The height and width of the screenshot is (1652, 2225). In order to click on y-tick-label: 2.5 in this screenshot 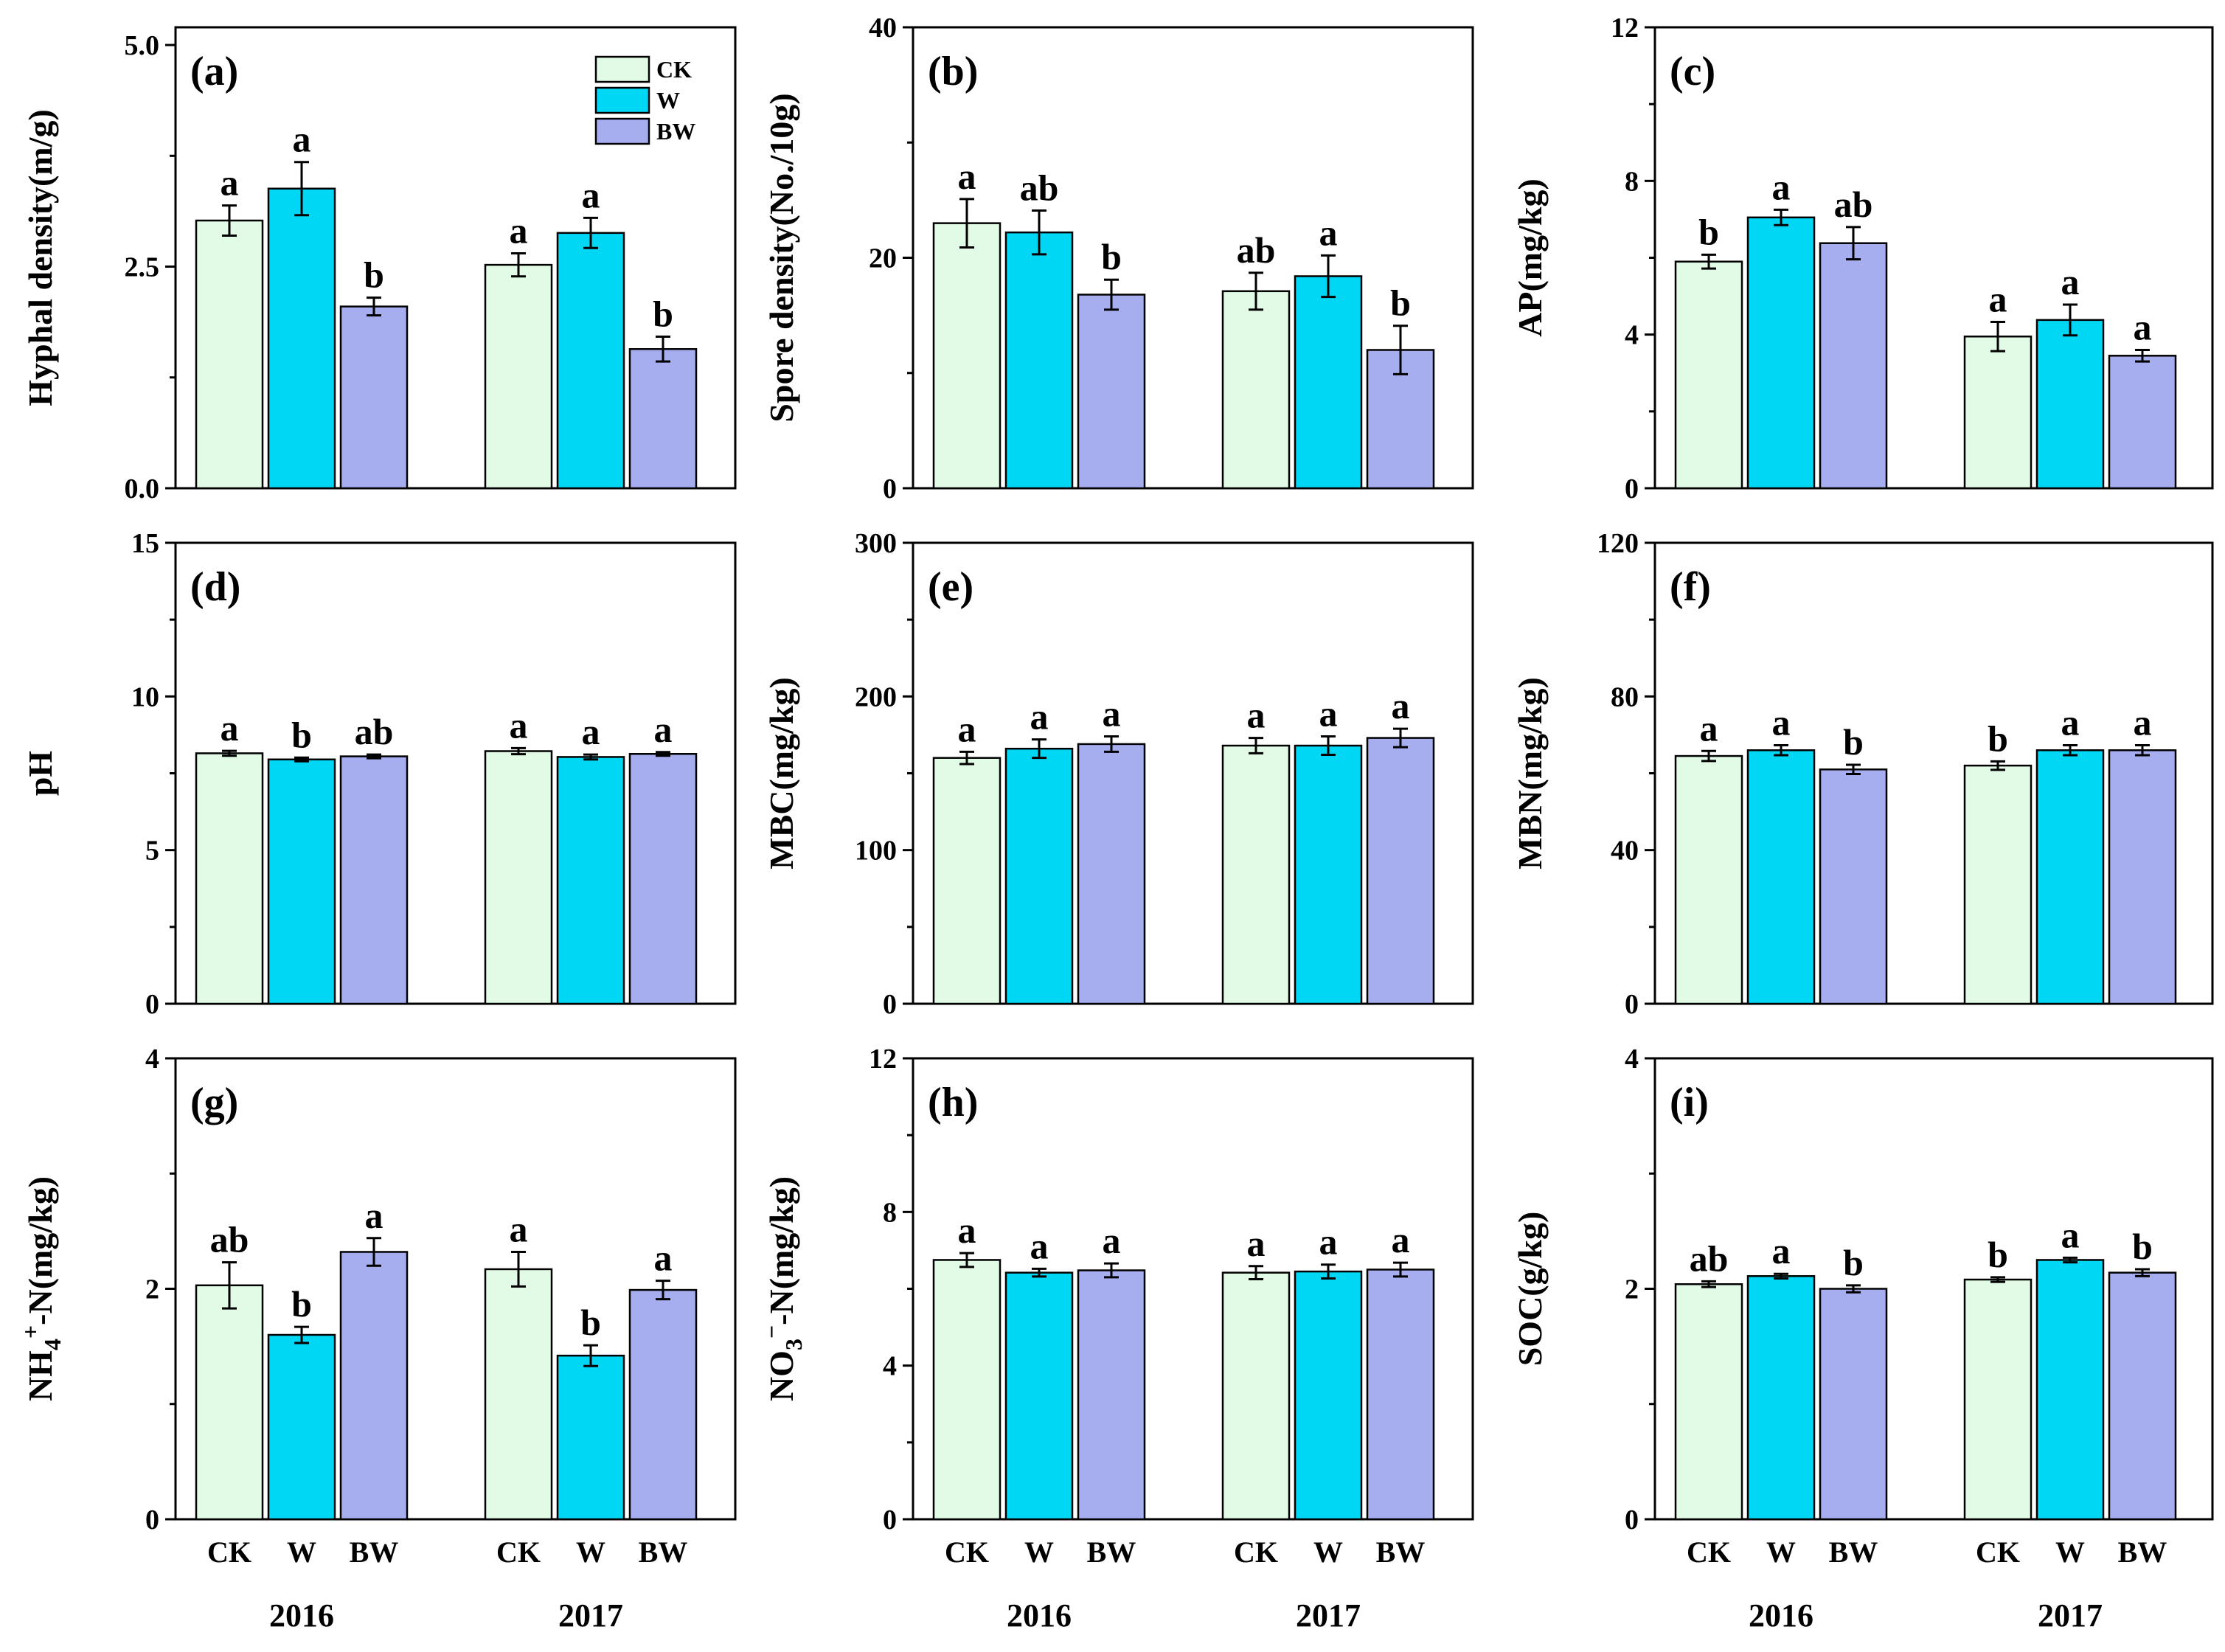, I will do `click(143, 267)`.